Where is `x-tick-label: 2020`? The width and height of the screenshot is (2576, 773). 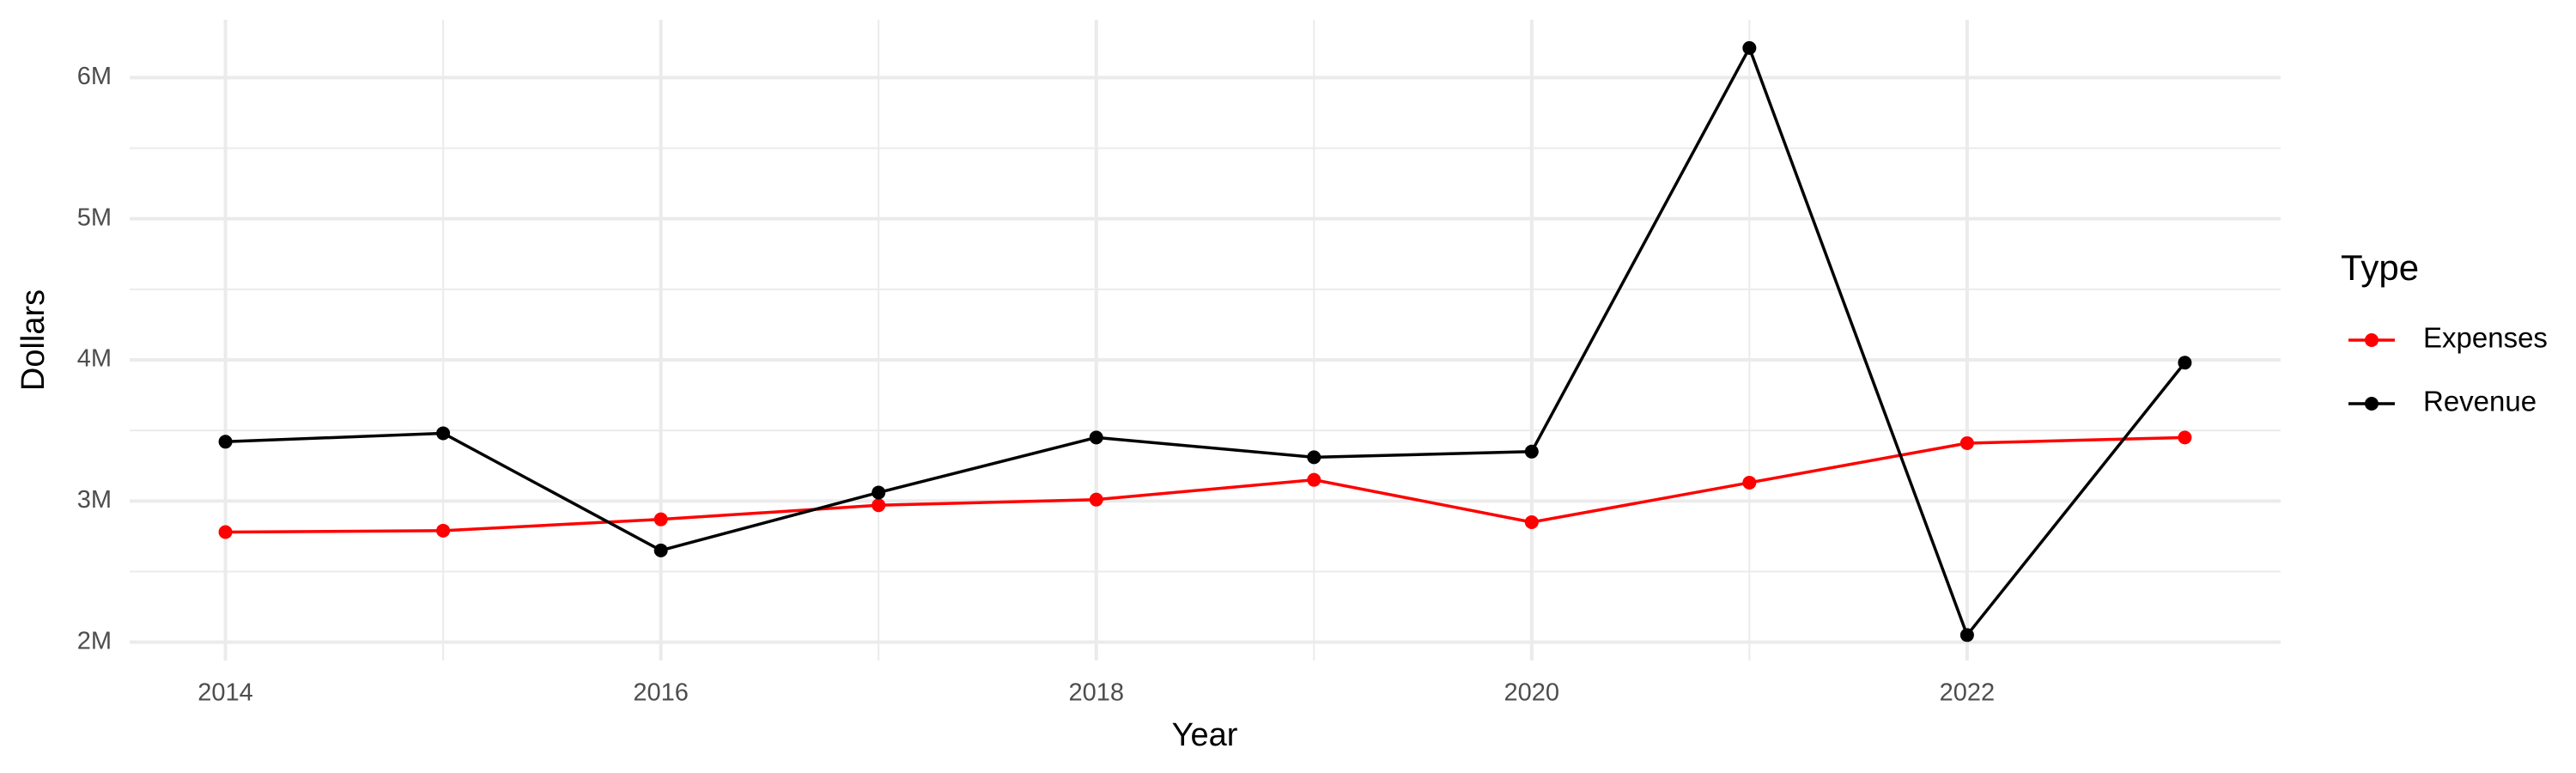 x-tick-label: 2020 is located at coordinates (1532, 693).